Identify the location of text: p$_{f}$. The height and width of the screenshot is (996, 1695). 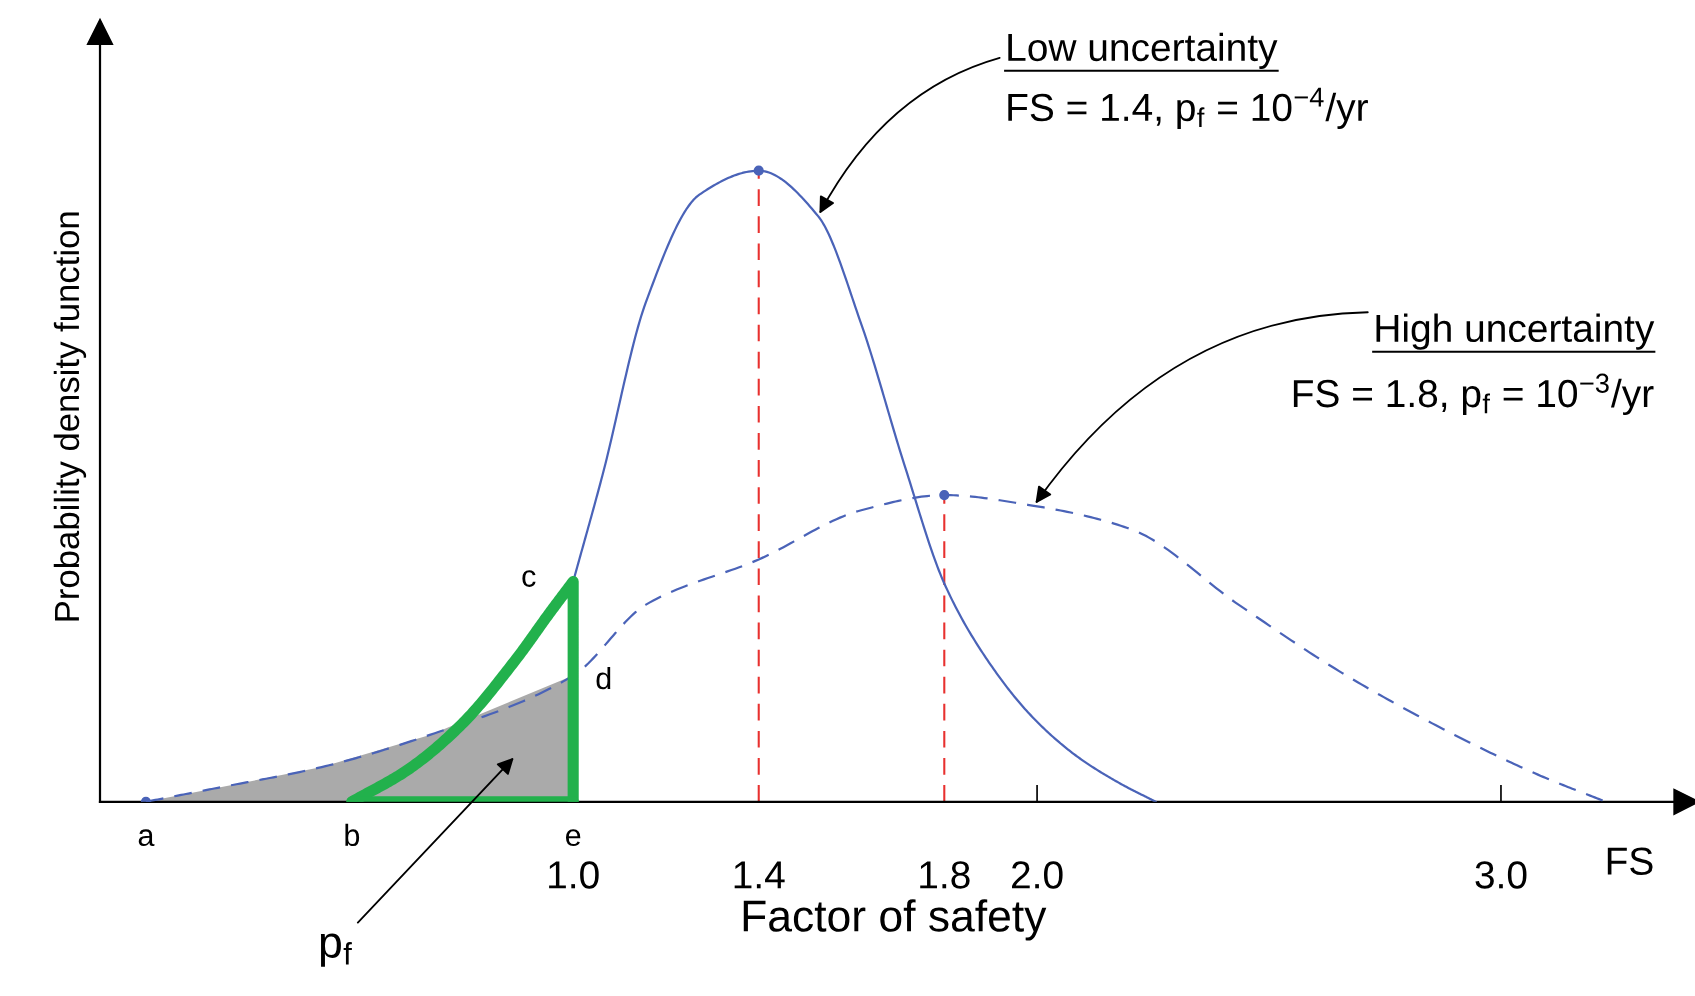
(336, 950).